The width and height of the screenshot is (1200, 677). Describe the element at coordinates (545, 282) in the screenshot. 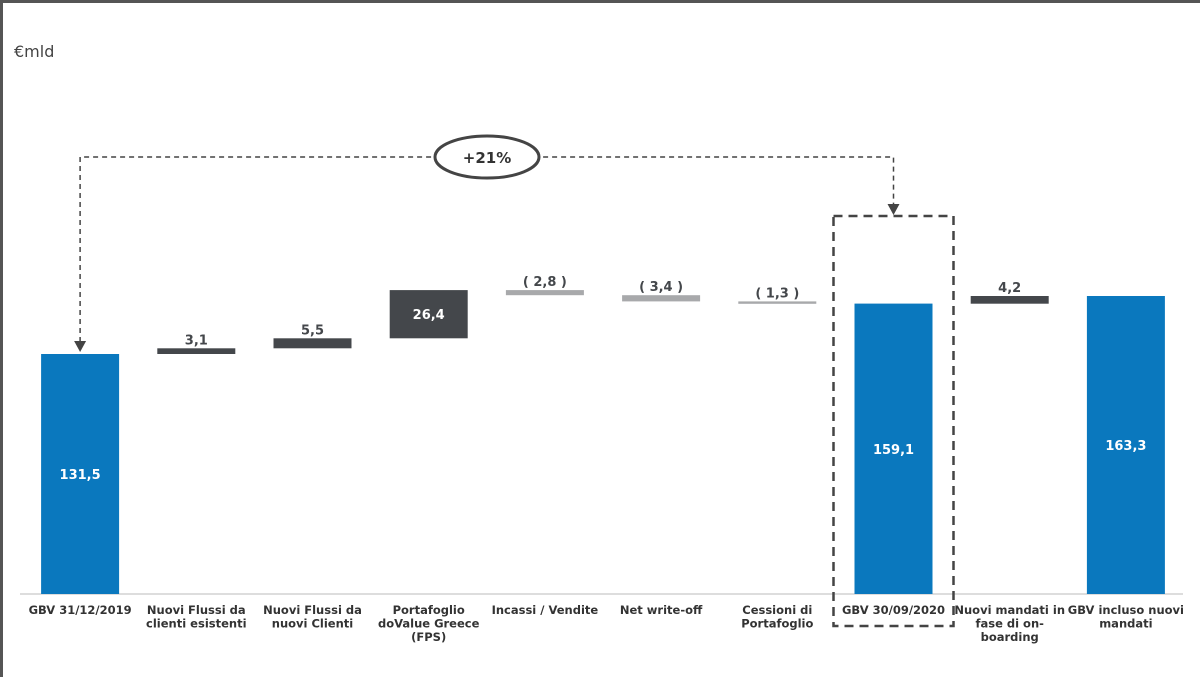

I see `value-label-5: ( 2,8 )` at that location.